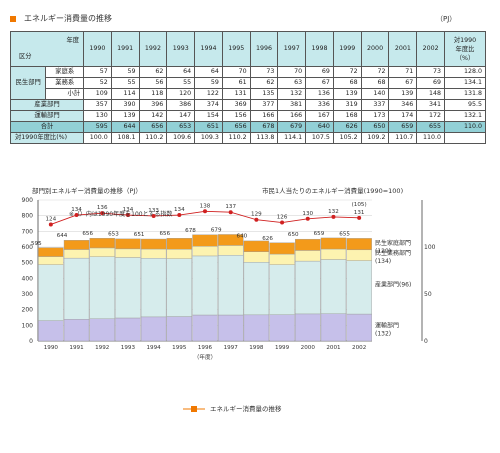  Describe the element at coordinates (97, 83) in the screenshot. I see `value-cell: 52` at that location.